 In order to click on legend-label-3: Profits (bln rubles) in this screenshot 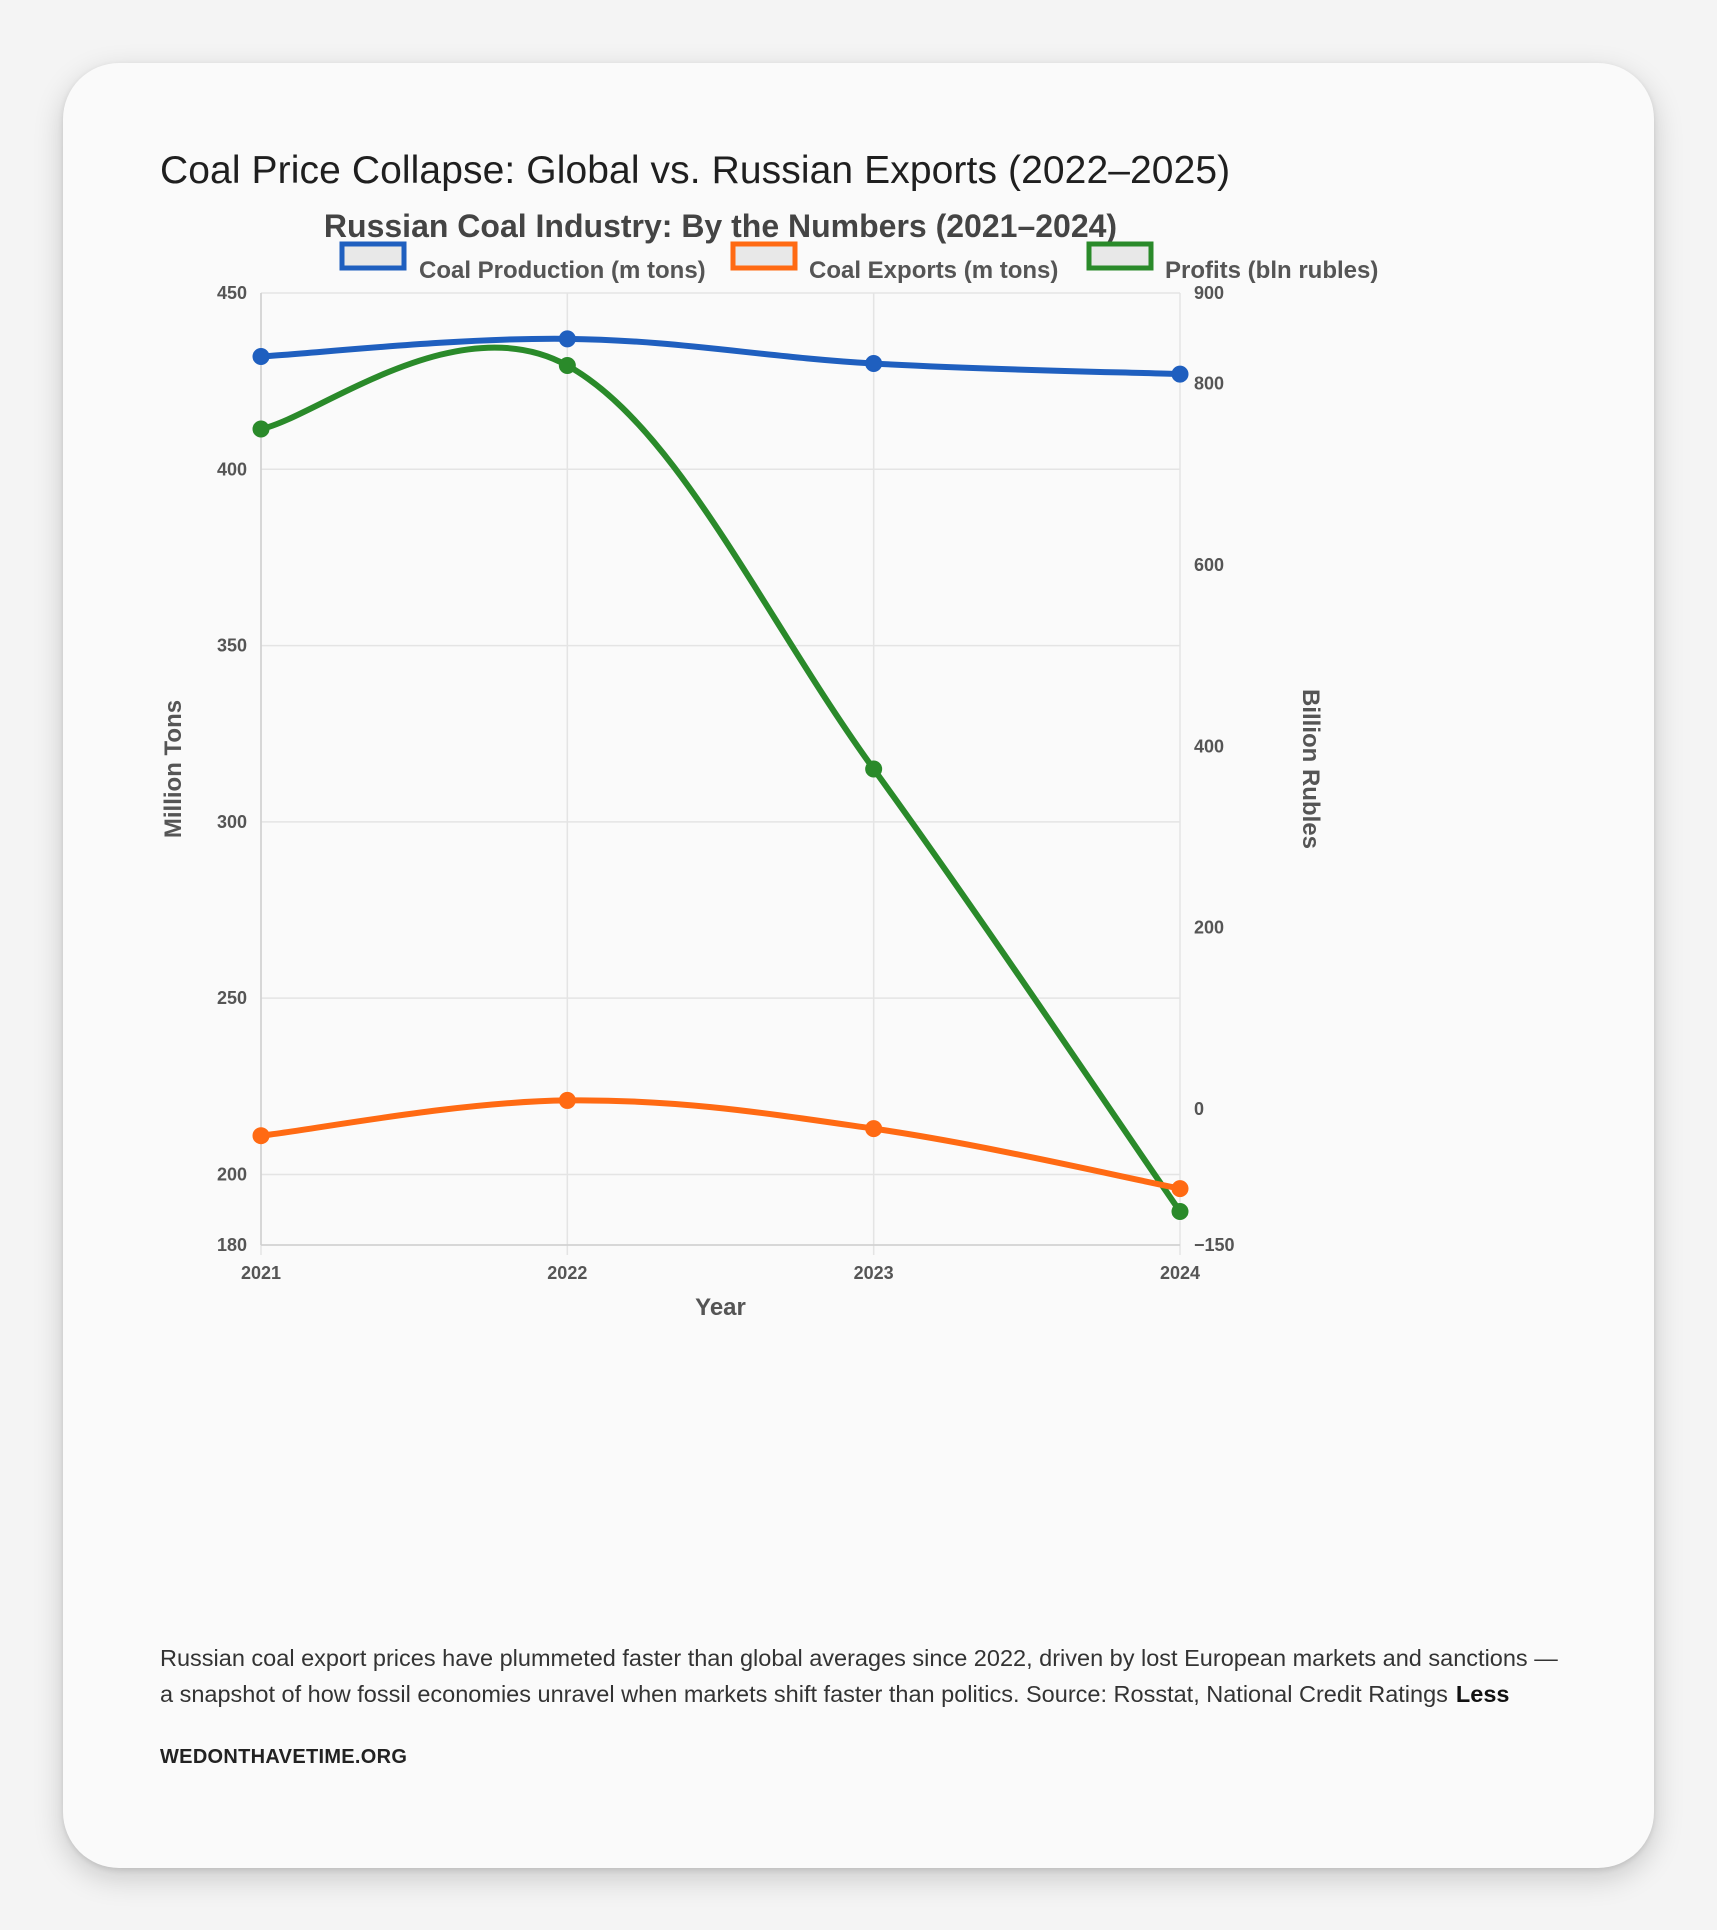, I will do `click(1271, 270)`.